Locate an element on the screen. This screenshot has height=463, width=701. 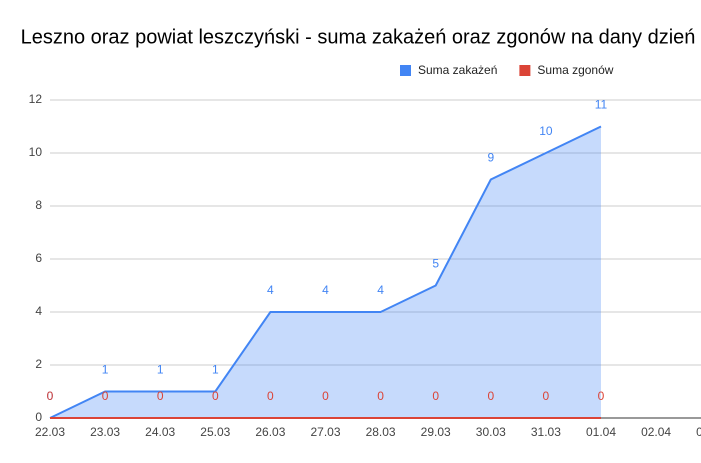
x-tick-label: 22.03 is located at coordinates (50, 432).